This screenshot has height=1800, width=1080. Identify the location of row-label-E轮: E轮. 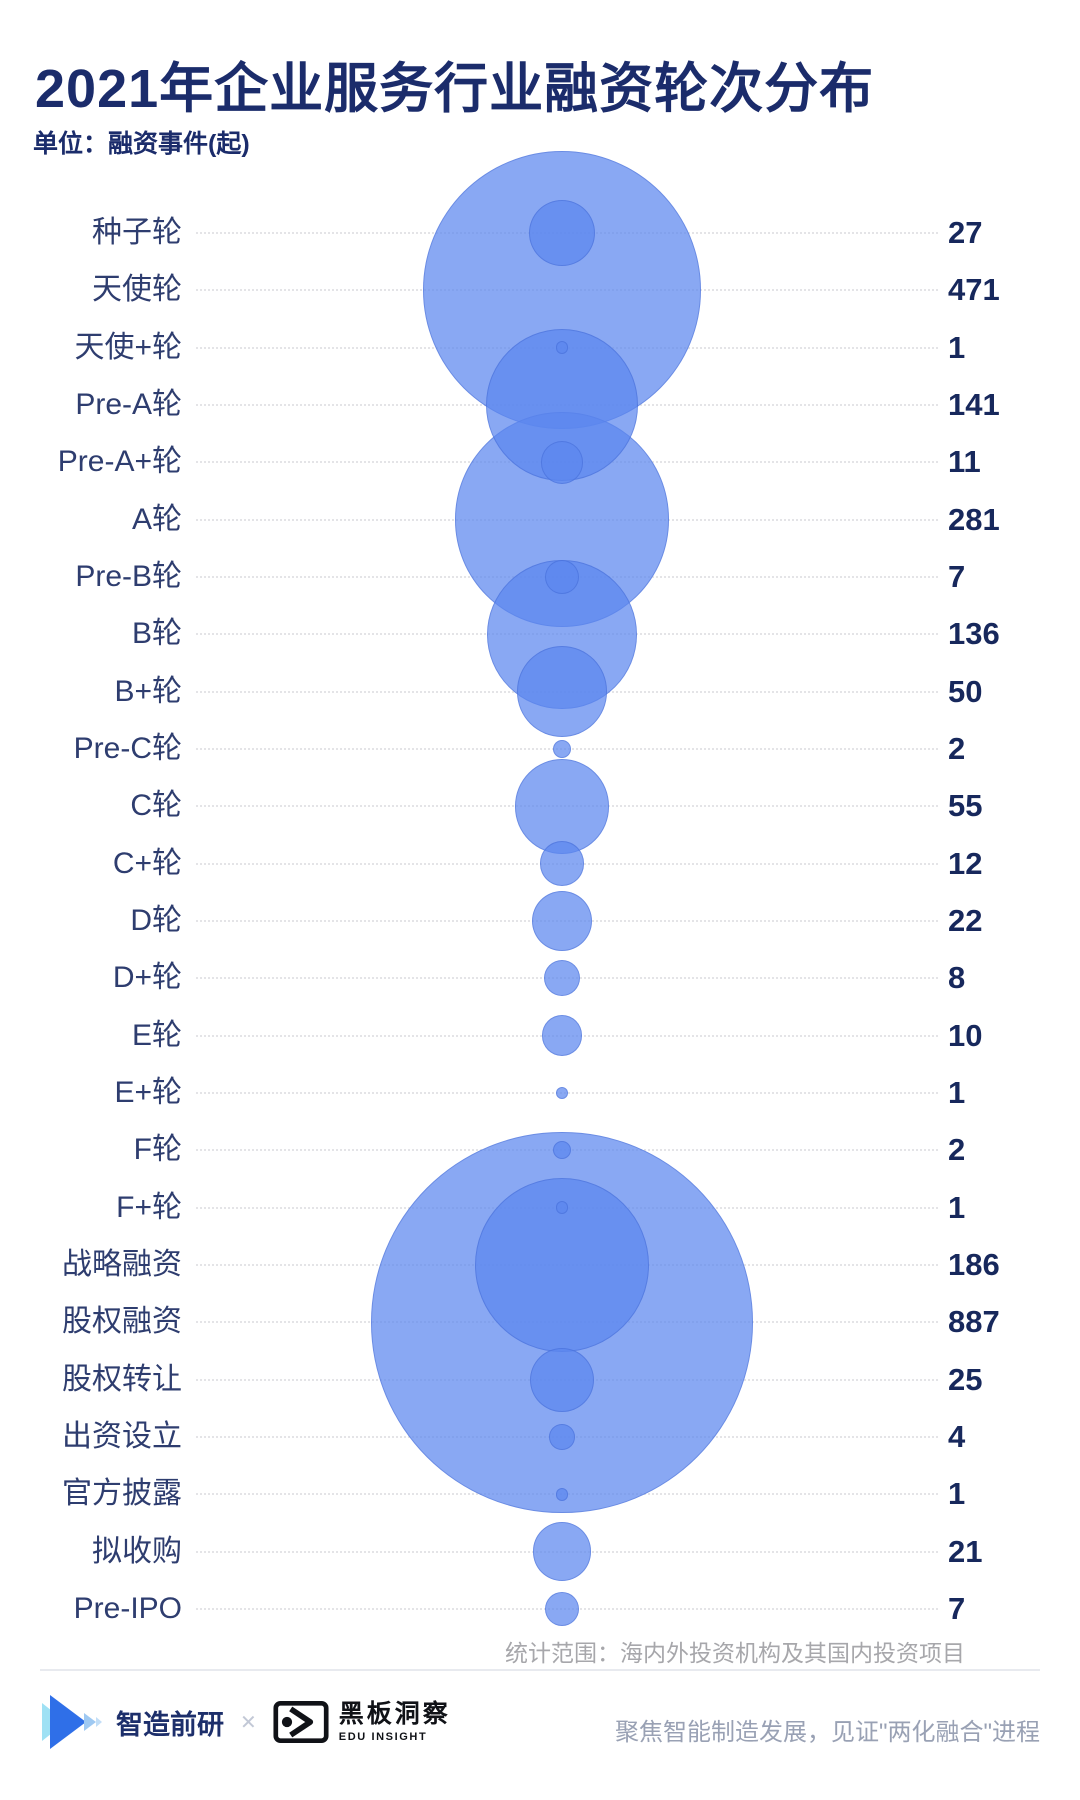
(156, 1035).